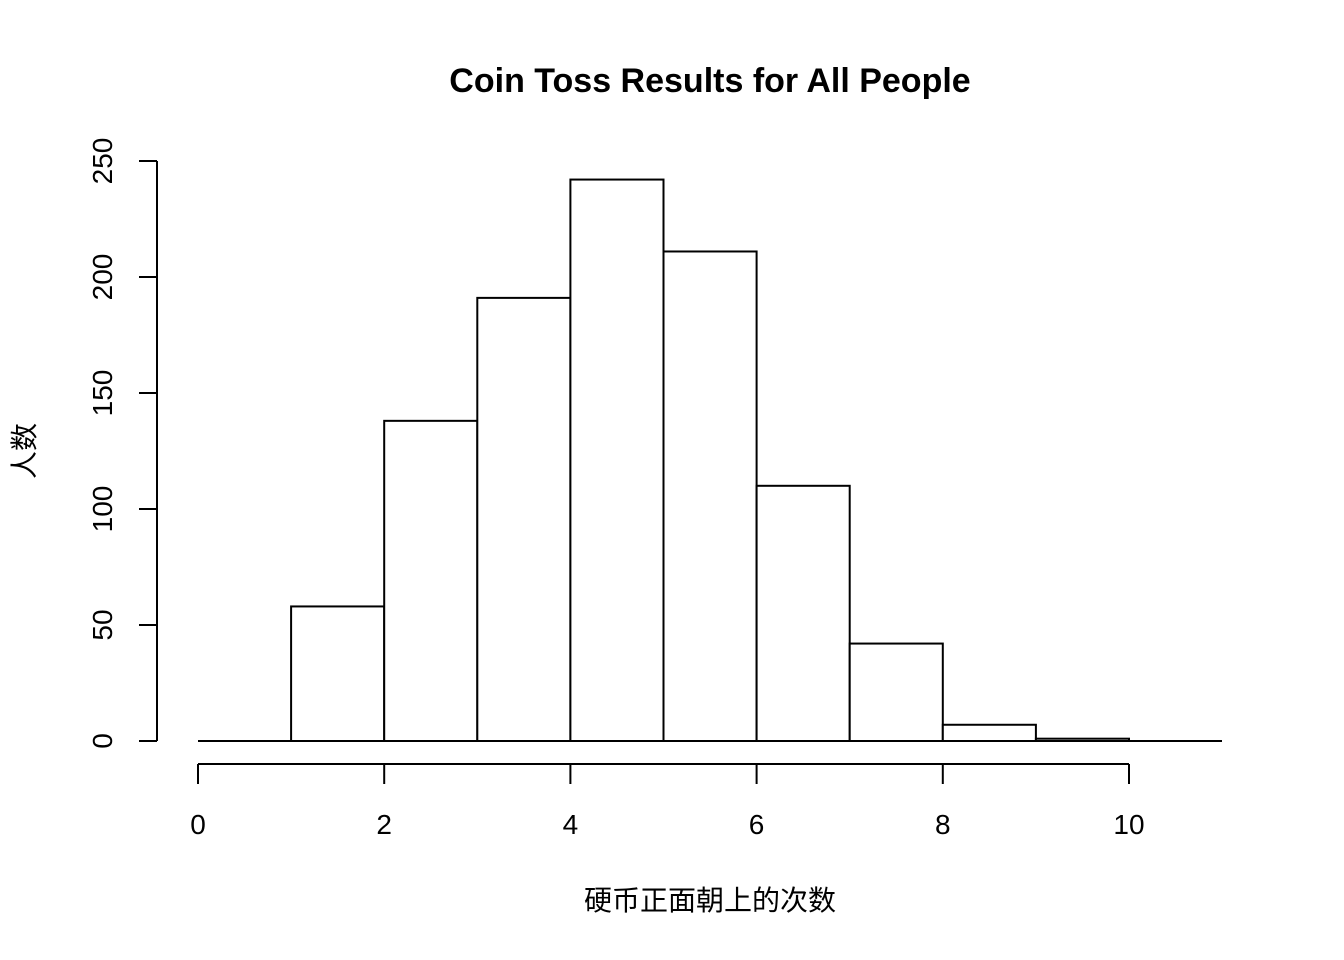 This screenshot has width=1344, height=960. Describe the element at coordinates (198, 824) in the screenshot. I see `x-tick-label: 0` at that location.